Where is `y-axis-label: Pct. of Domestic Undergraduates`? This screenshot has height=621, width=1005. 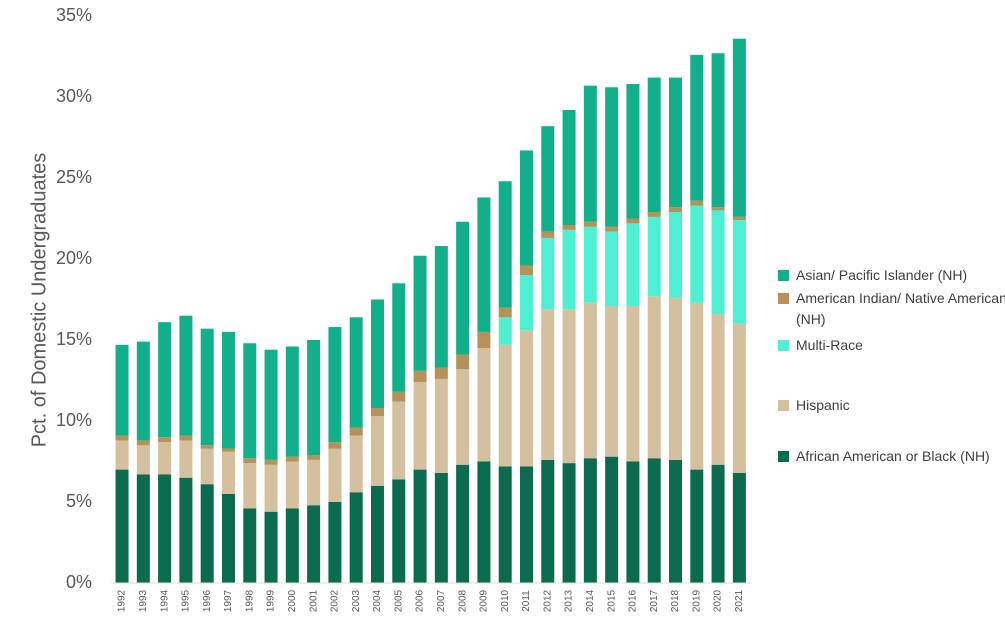 y-axis-label: Pct. of Domestic Undergraduates is located at coordinates (39, 300).